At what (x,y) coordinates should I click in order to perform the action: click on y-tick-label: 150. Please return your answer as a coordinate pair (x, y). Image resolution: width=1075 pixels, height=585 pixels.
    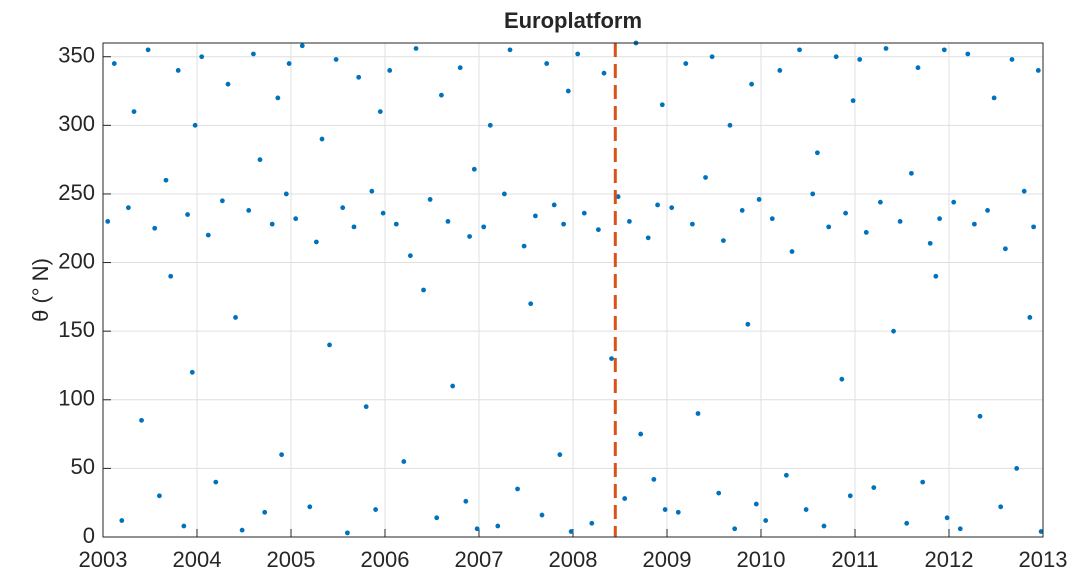
    Looking at the image, I should click on (76, 329).